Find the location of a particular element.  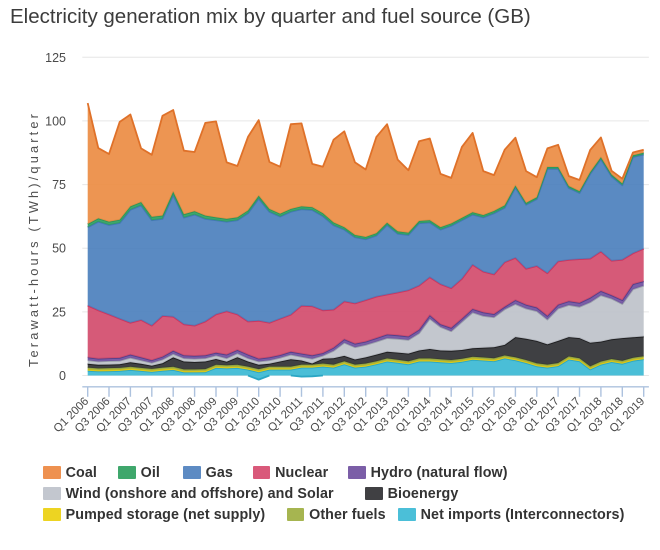

svg-text: 75 is located at coordinates (59, 185).